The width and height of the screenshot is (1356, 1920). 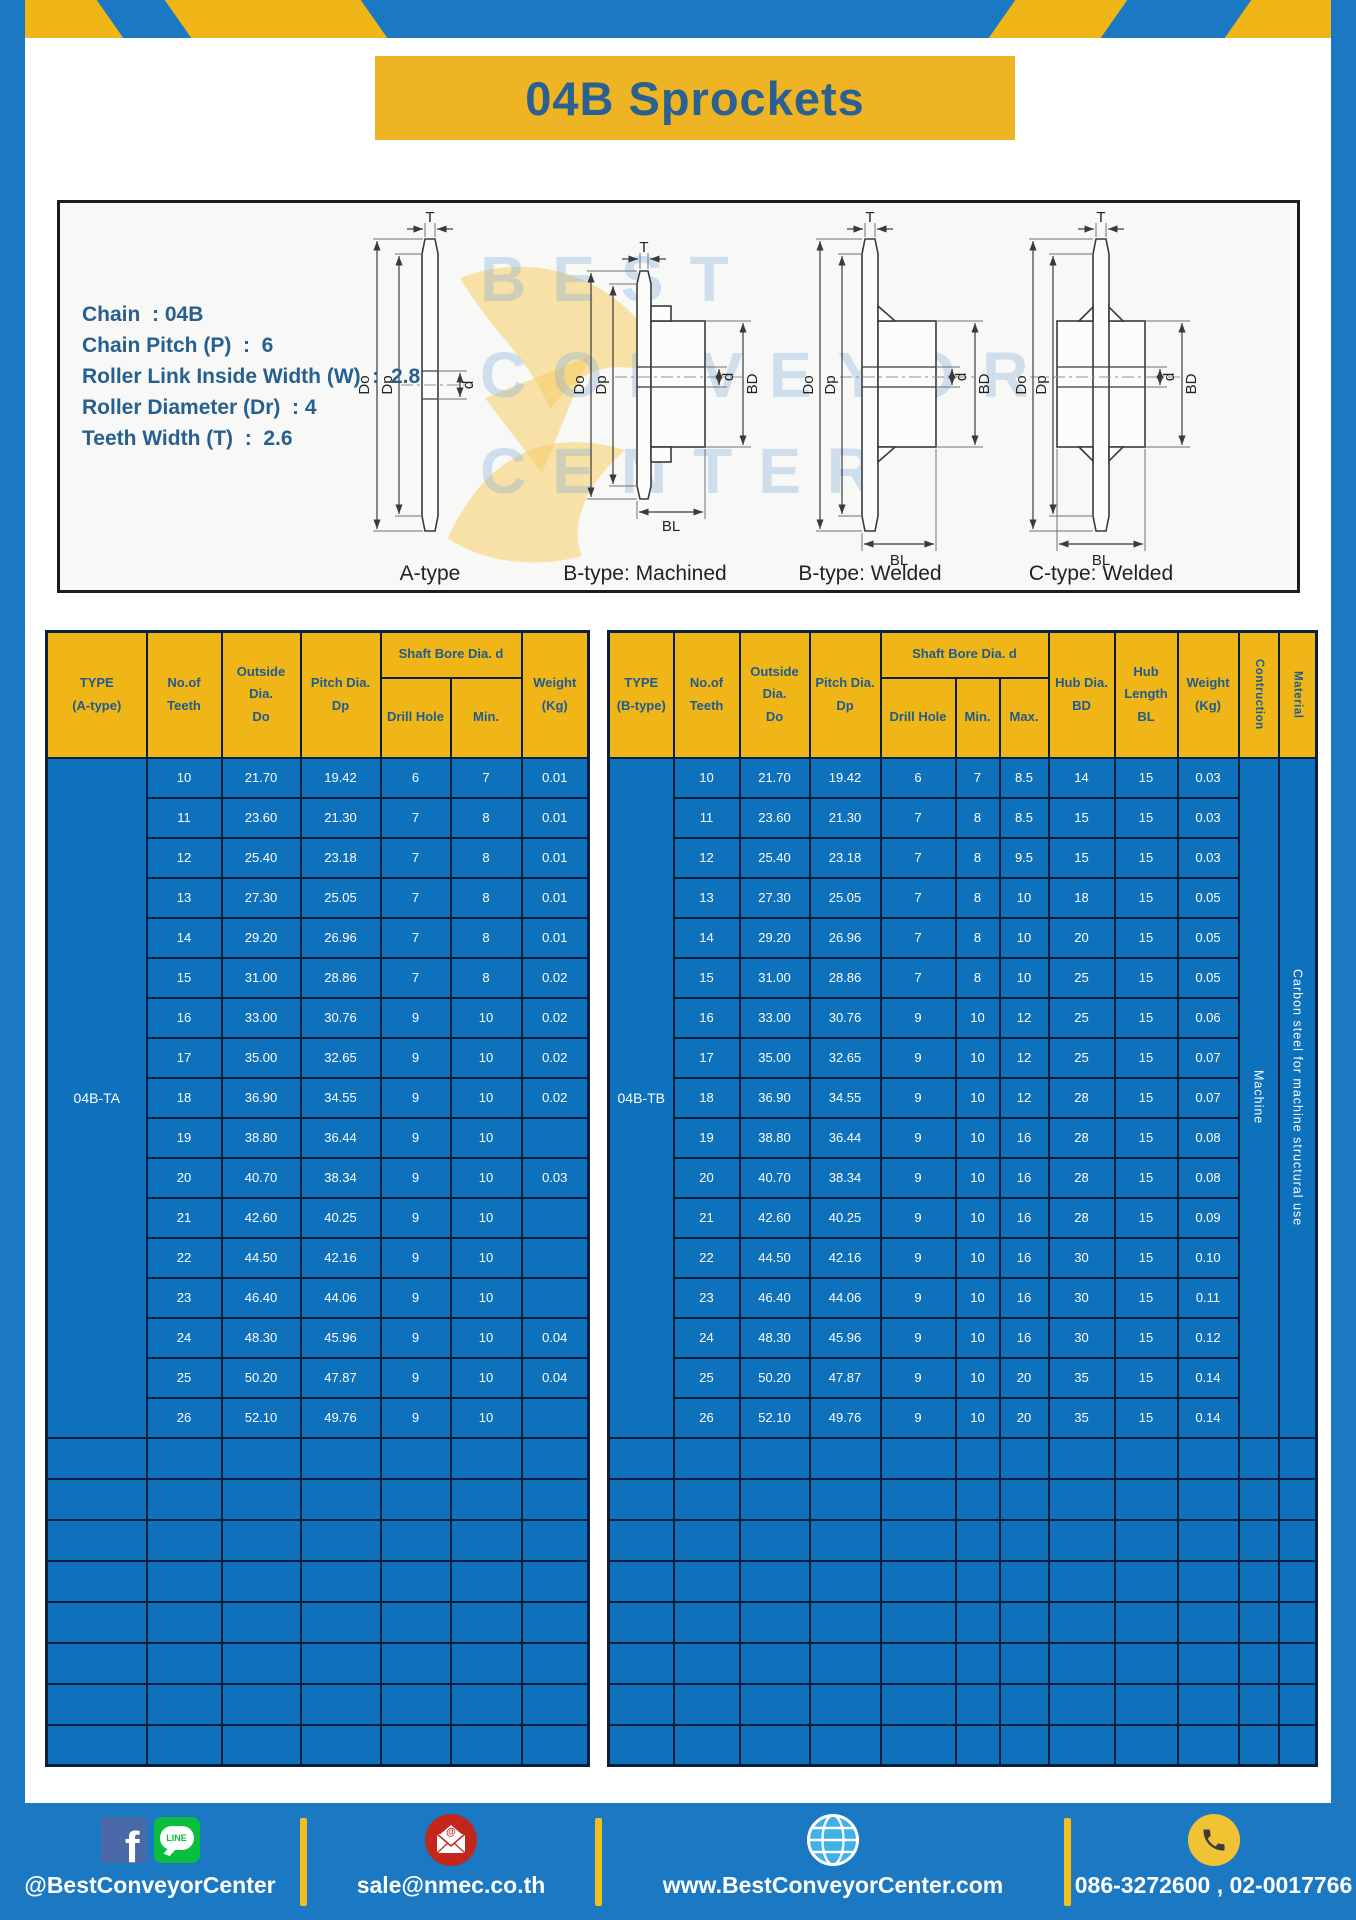 I want to click on table-row: 18 36.90 34.55 9 10 12 28 15 0.07, so click(x=963, y=1097).